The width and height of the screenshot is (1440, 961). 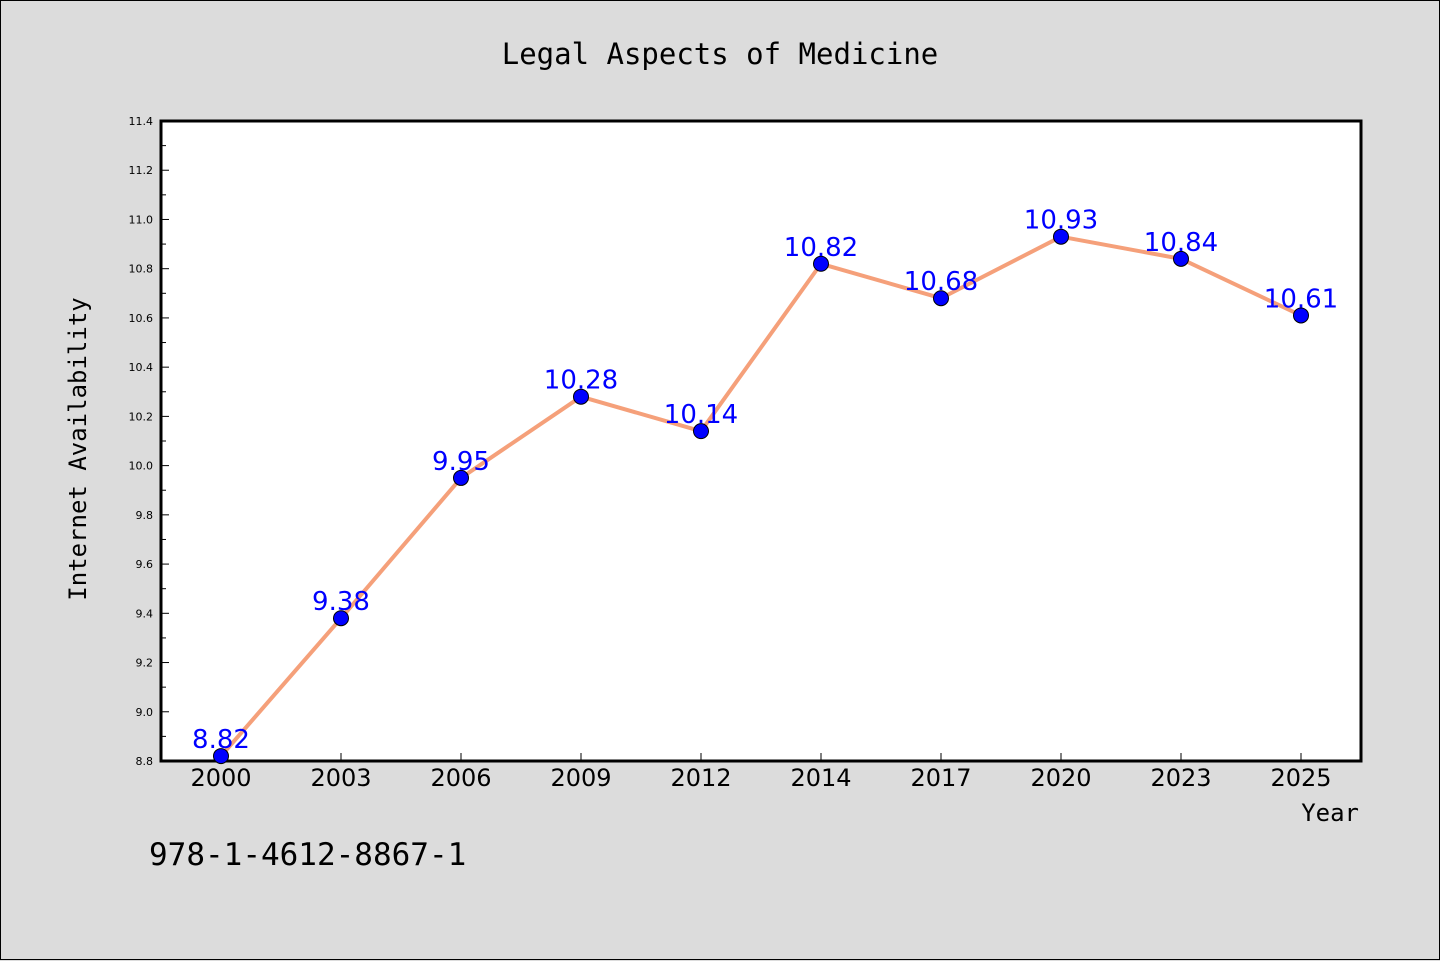 What do you see at coordinates (1301, 299) in the screenshot?
I see `data-label: 10.61` at bounding box center [1301, 299].